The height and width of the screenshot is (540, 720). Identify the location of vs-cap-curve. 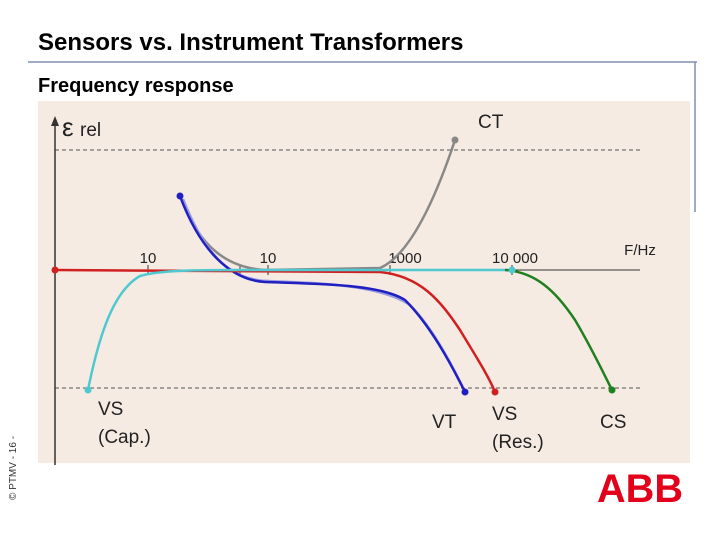
(299, 329).